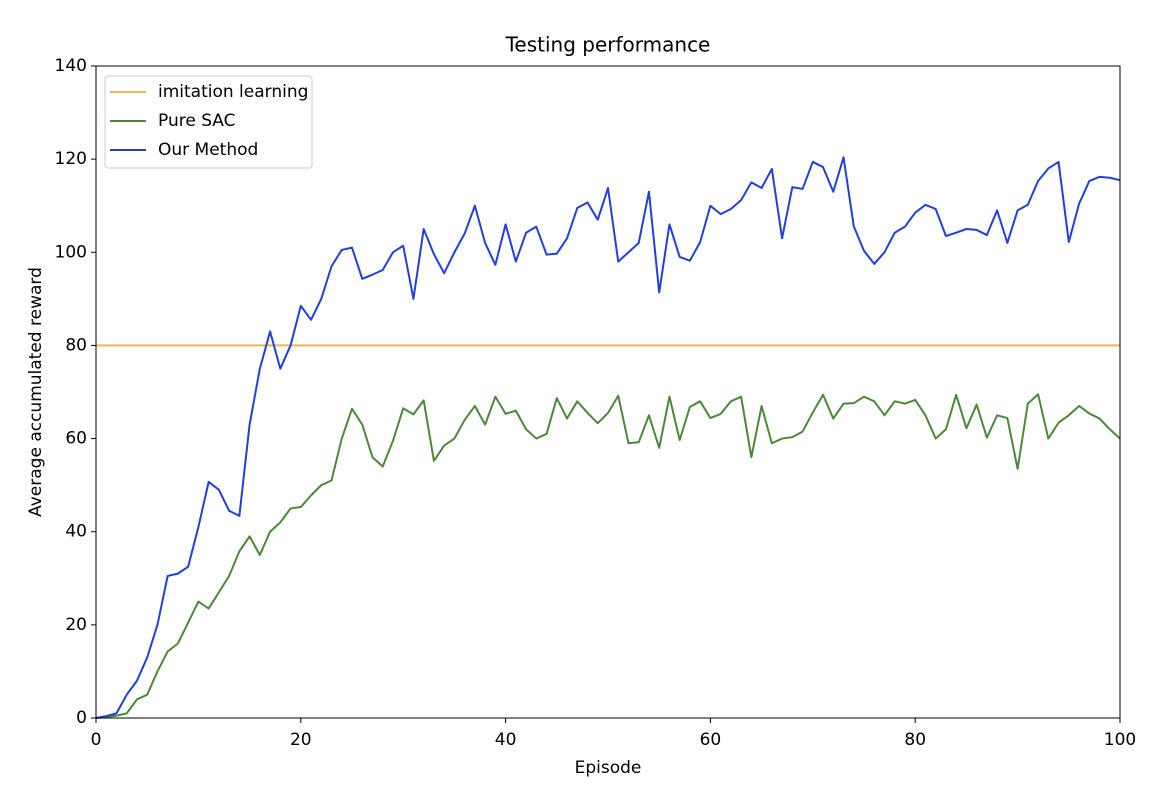  What do you see at coordinates (76, 345) in the screenshot?
I see `y-tick-label: 80` at bounding box center [76, 345].